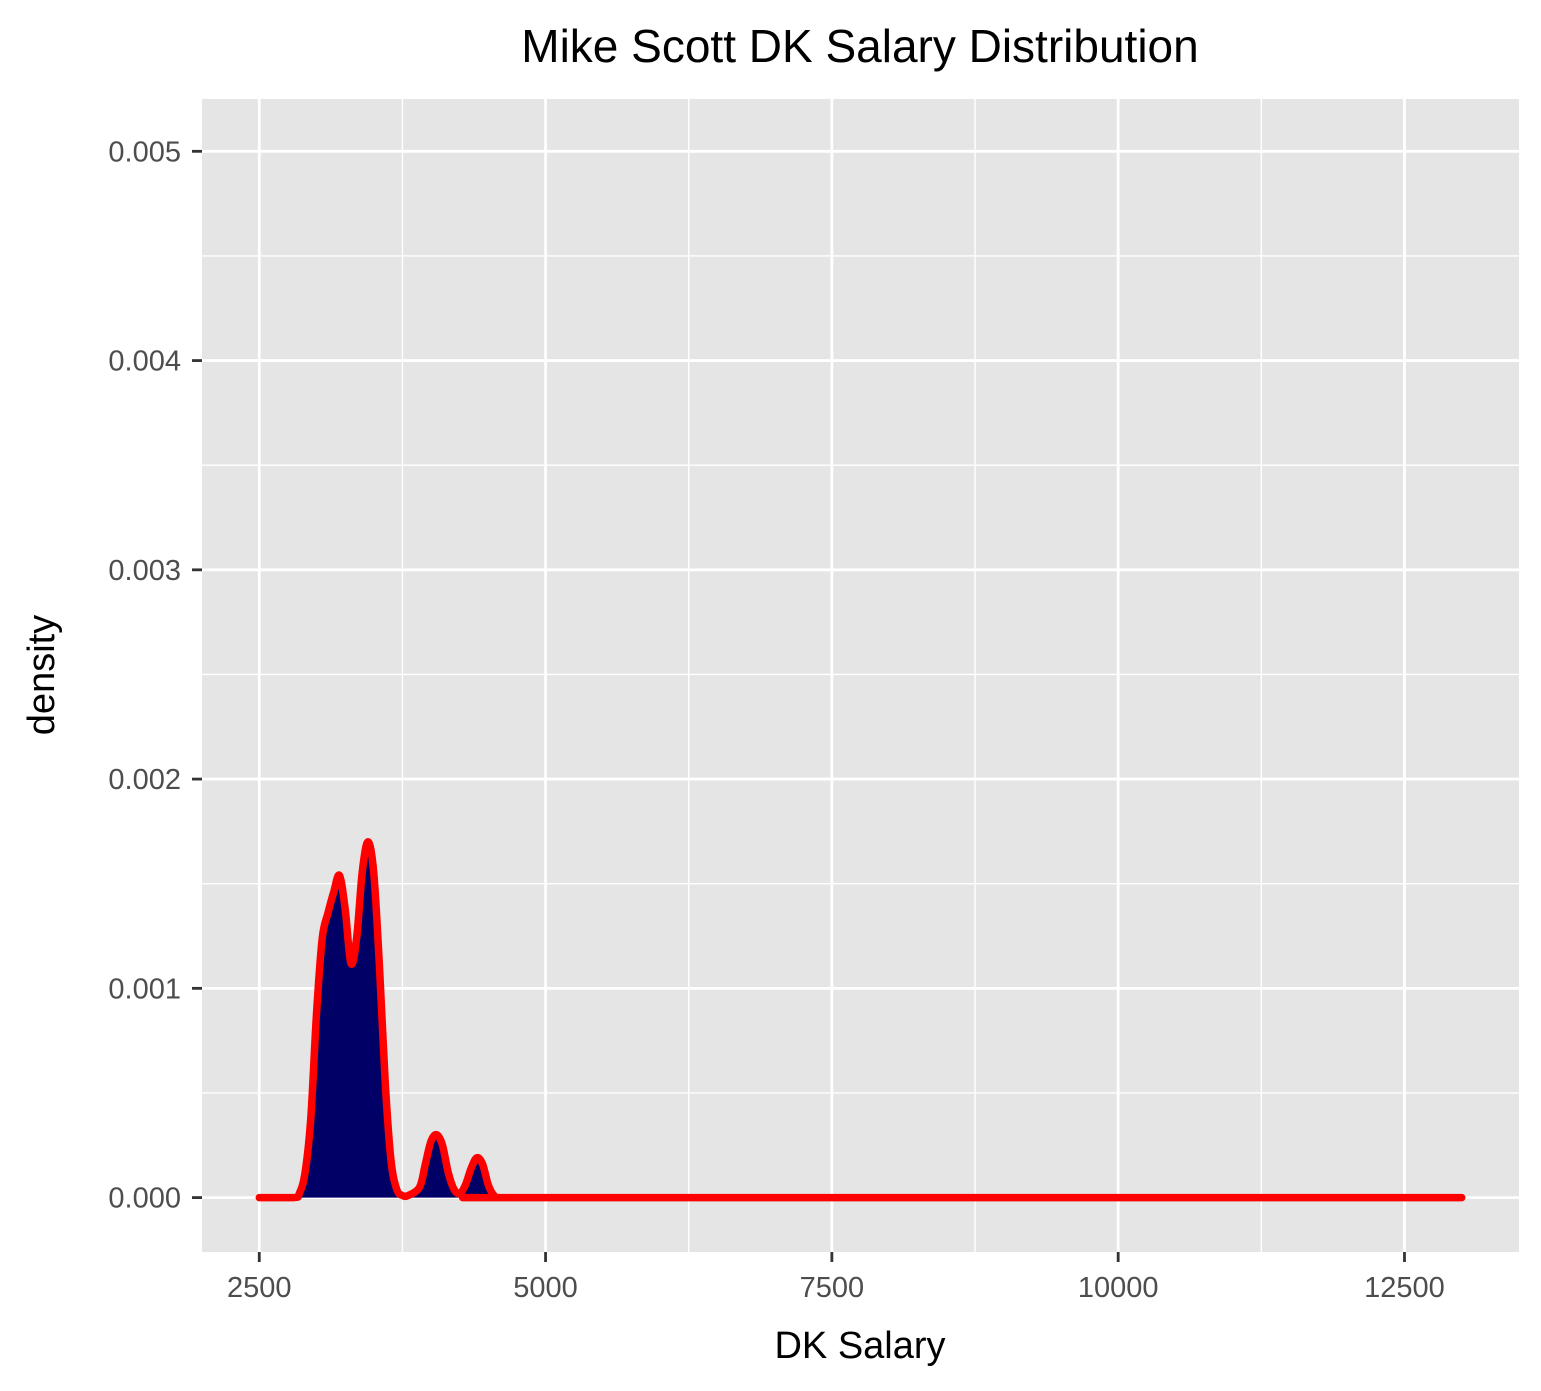 The width and height of the screenshot is (1541, 1391). I want to click on x-tick-label: 5000, so click(545, 1288).